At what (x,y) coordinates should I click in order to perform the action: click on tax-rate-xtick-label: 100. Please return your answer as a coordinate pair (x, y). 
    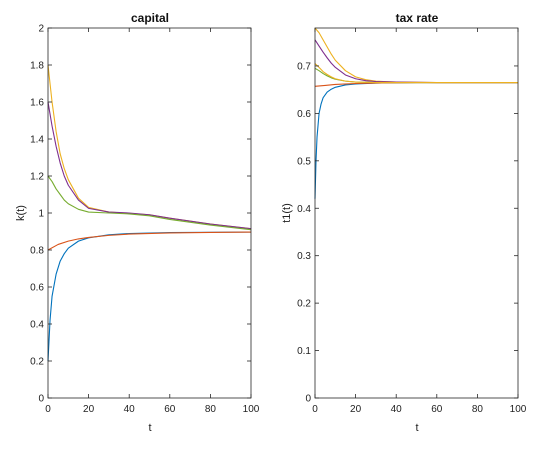
    Looking at the image, I should click on (518, 409).